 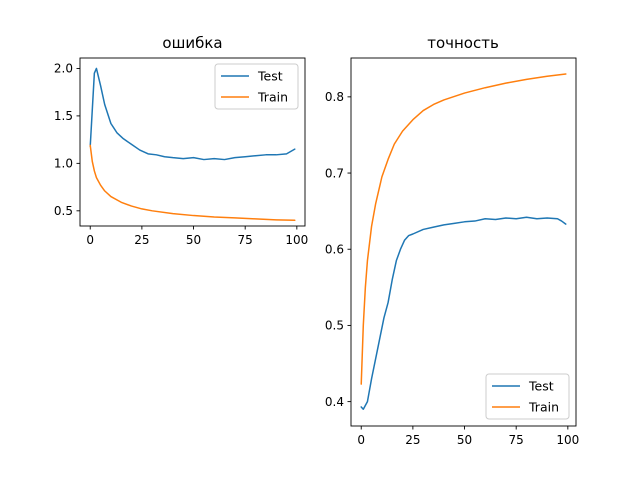 I want to click on accuracy-x-tick-label: 100, so click(x=567, y=440).